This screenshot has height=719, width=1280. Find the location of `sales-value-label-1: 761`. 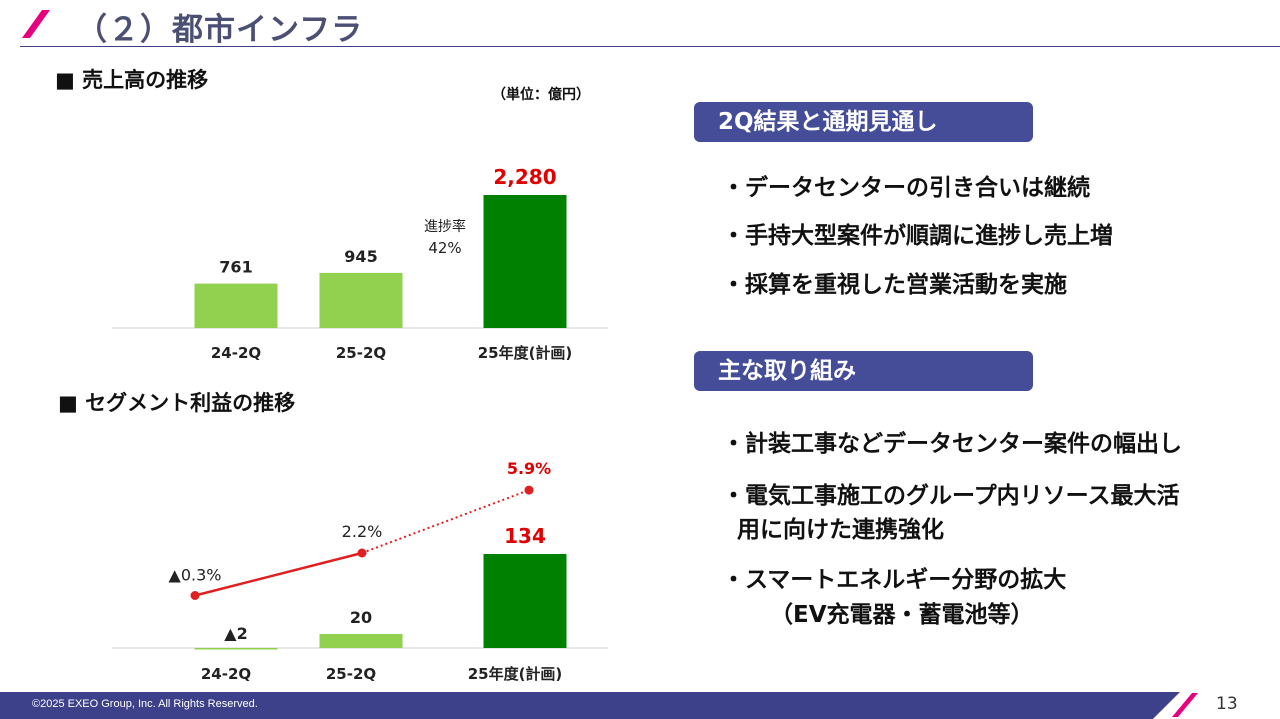

sales-value-label-1: 761 is located at coordinates (235, 267).